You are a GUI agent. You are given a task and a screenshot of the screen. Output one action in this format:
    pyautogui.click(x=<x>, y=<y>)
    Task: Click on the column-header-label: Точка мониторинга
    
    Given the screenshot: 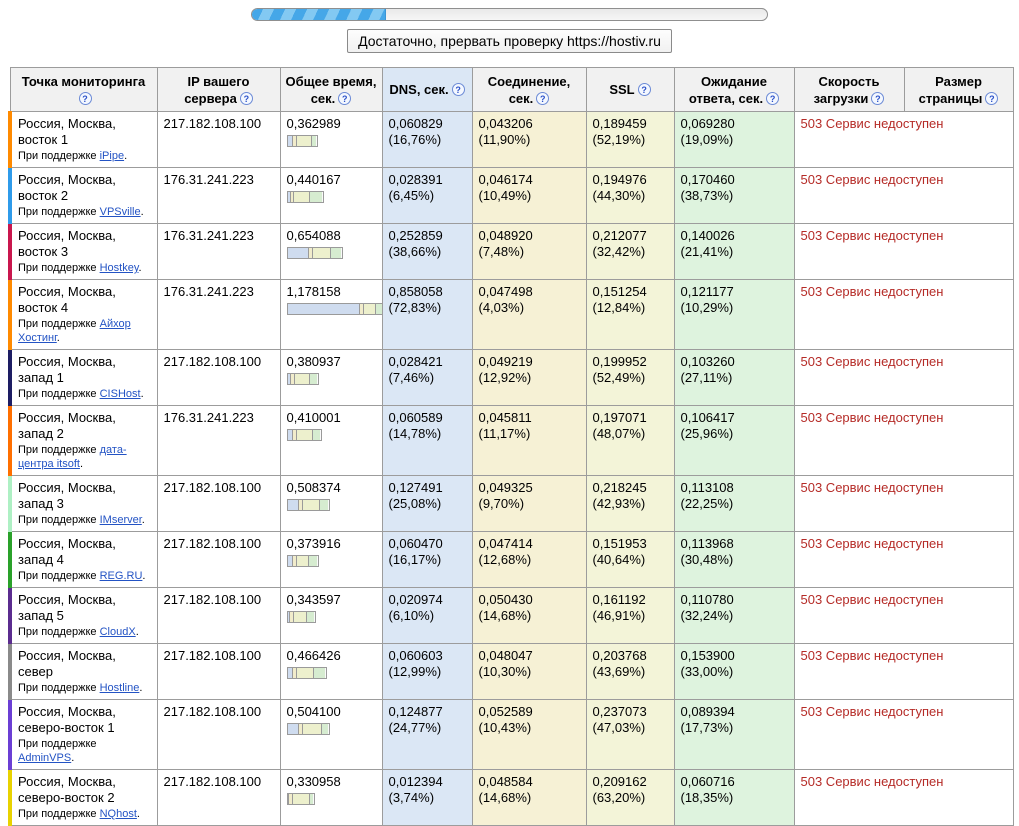 What is the action you would take?
    pyautogui.click(x=83, y=81)
    